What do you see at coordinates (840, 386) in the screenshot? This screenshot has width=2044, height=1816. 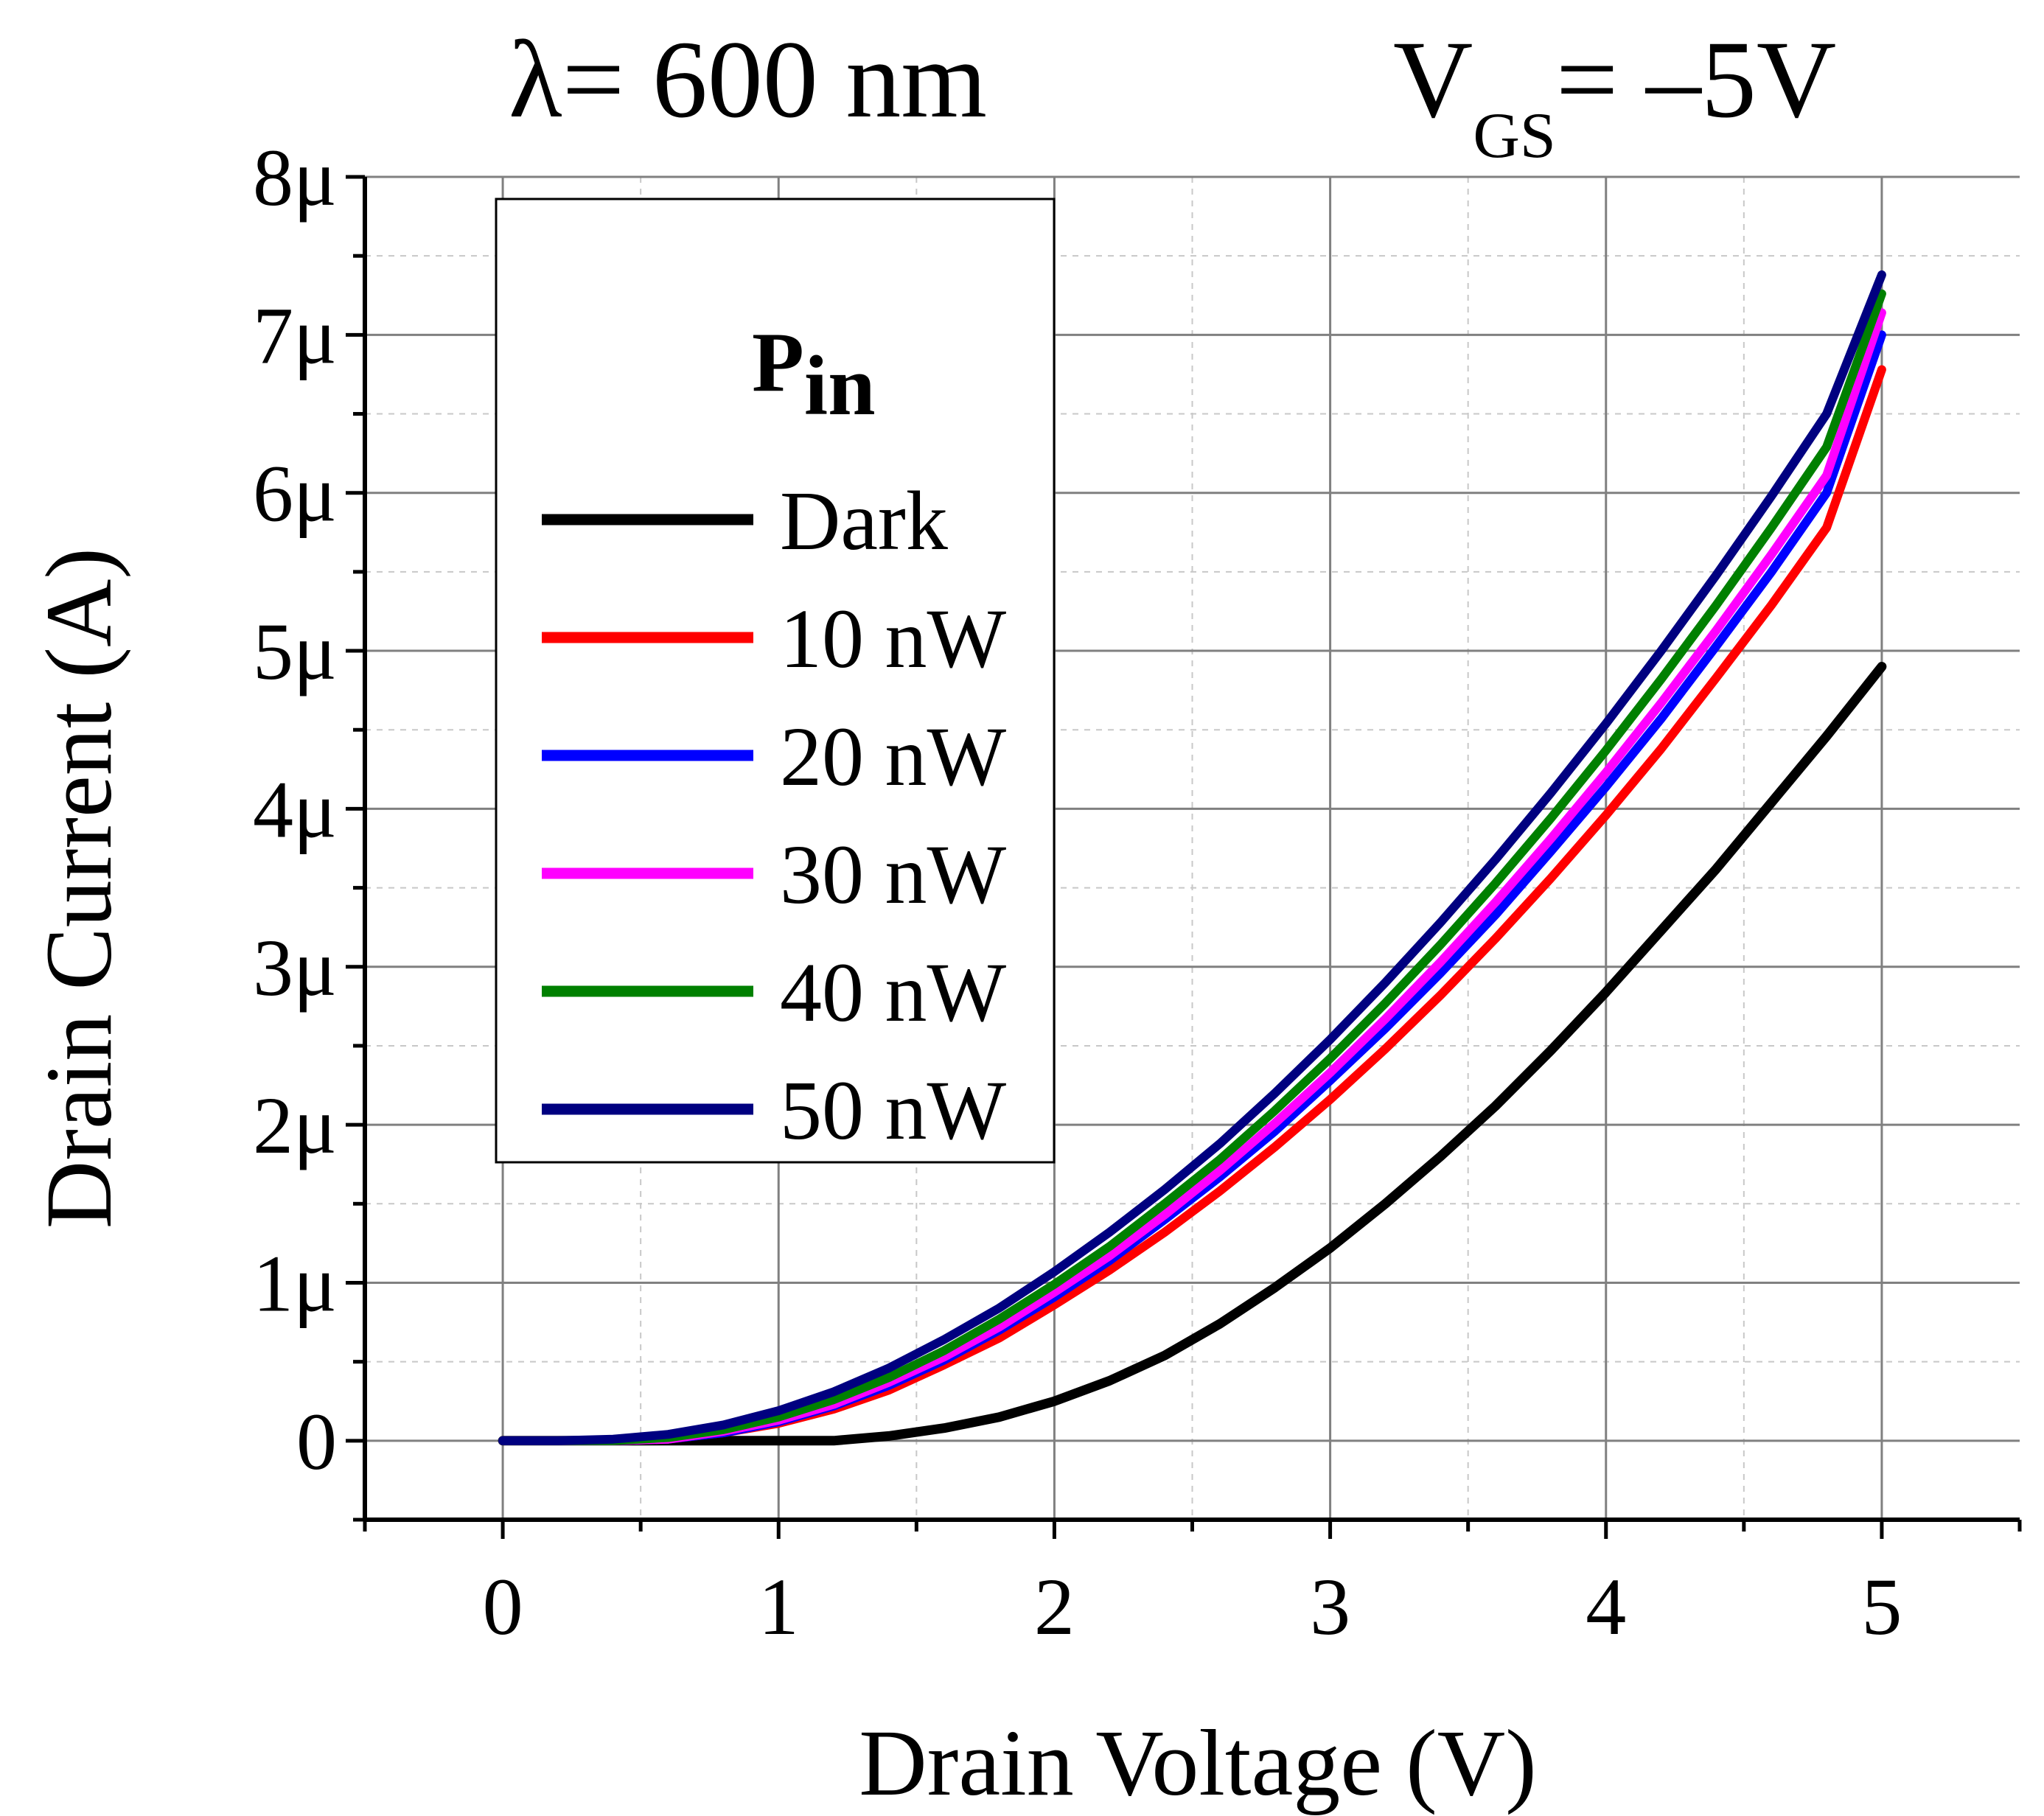 I see `legend-title-sub: in` at bounding box center [840, 386].